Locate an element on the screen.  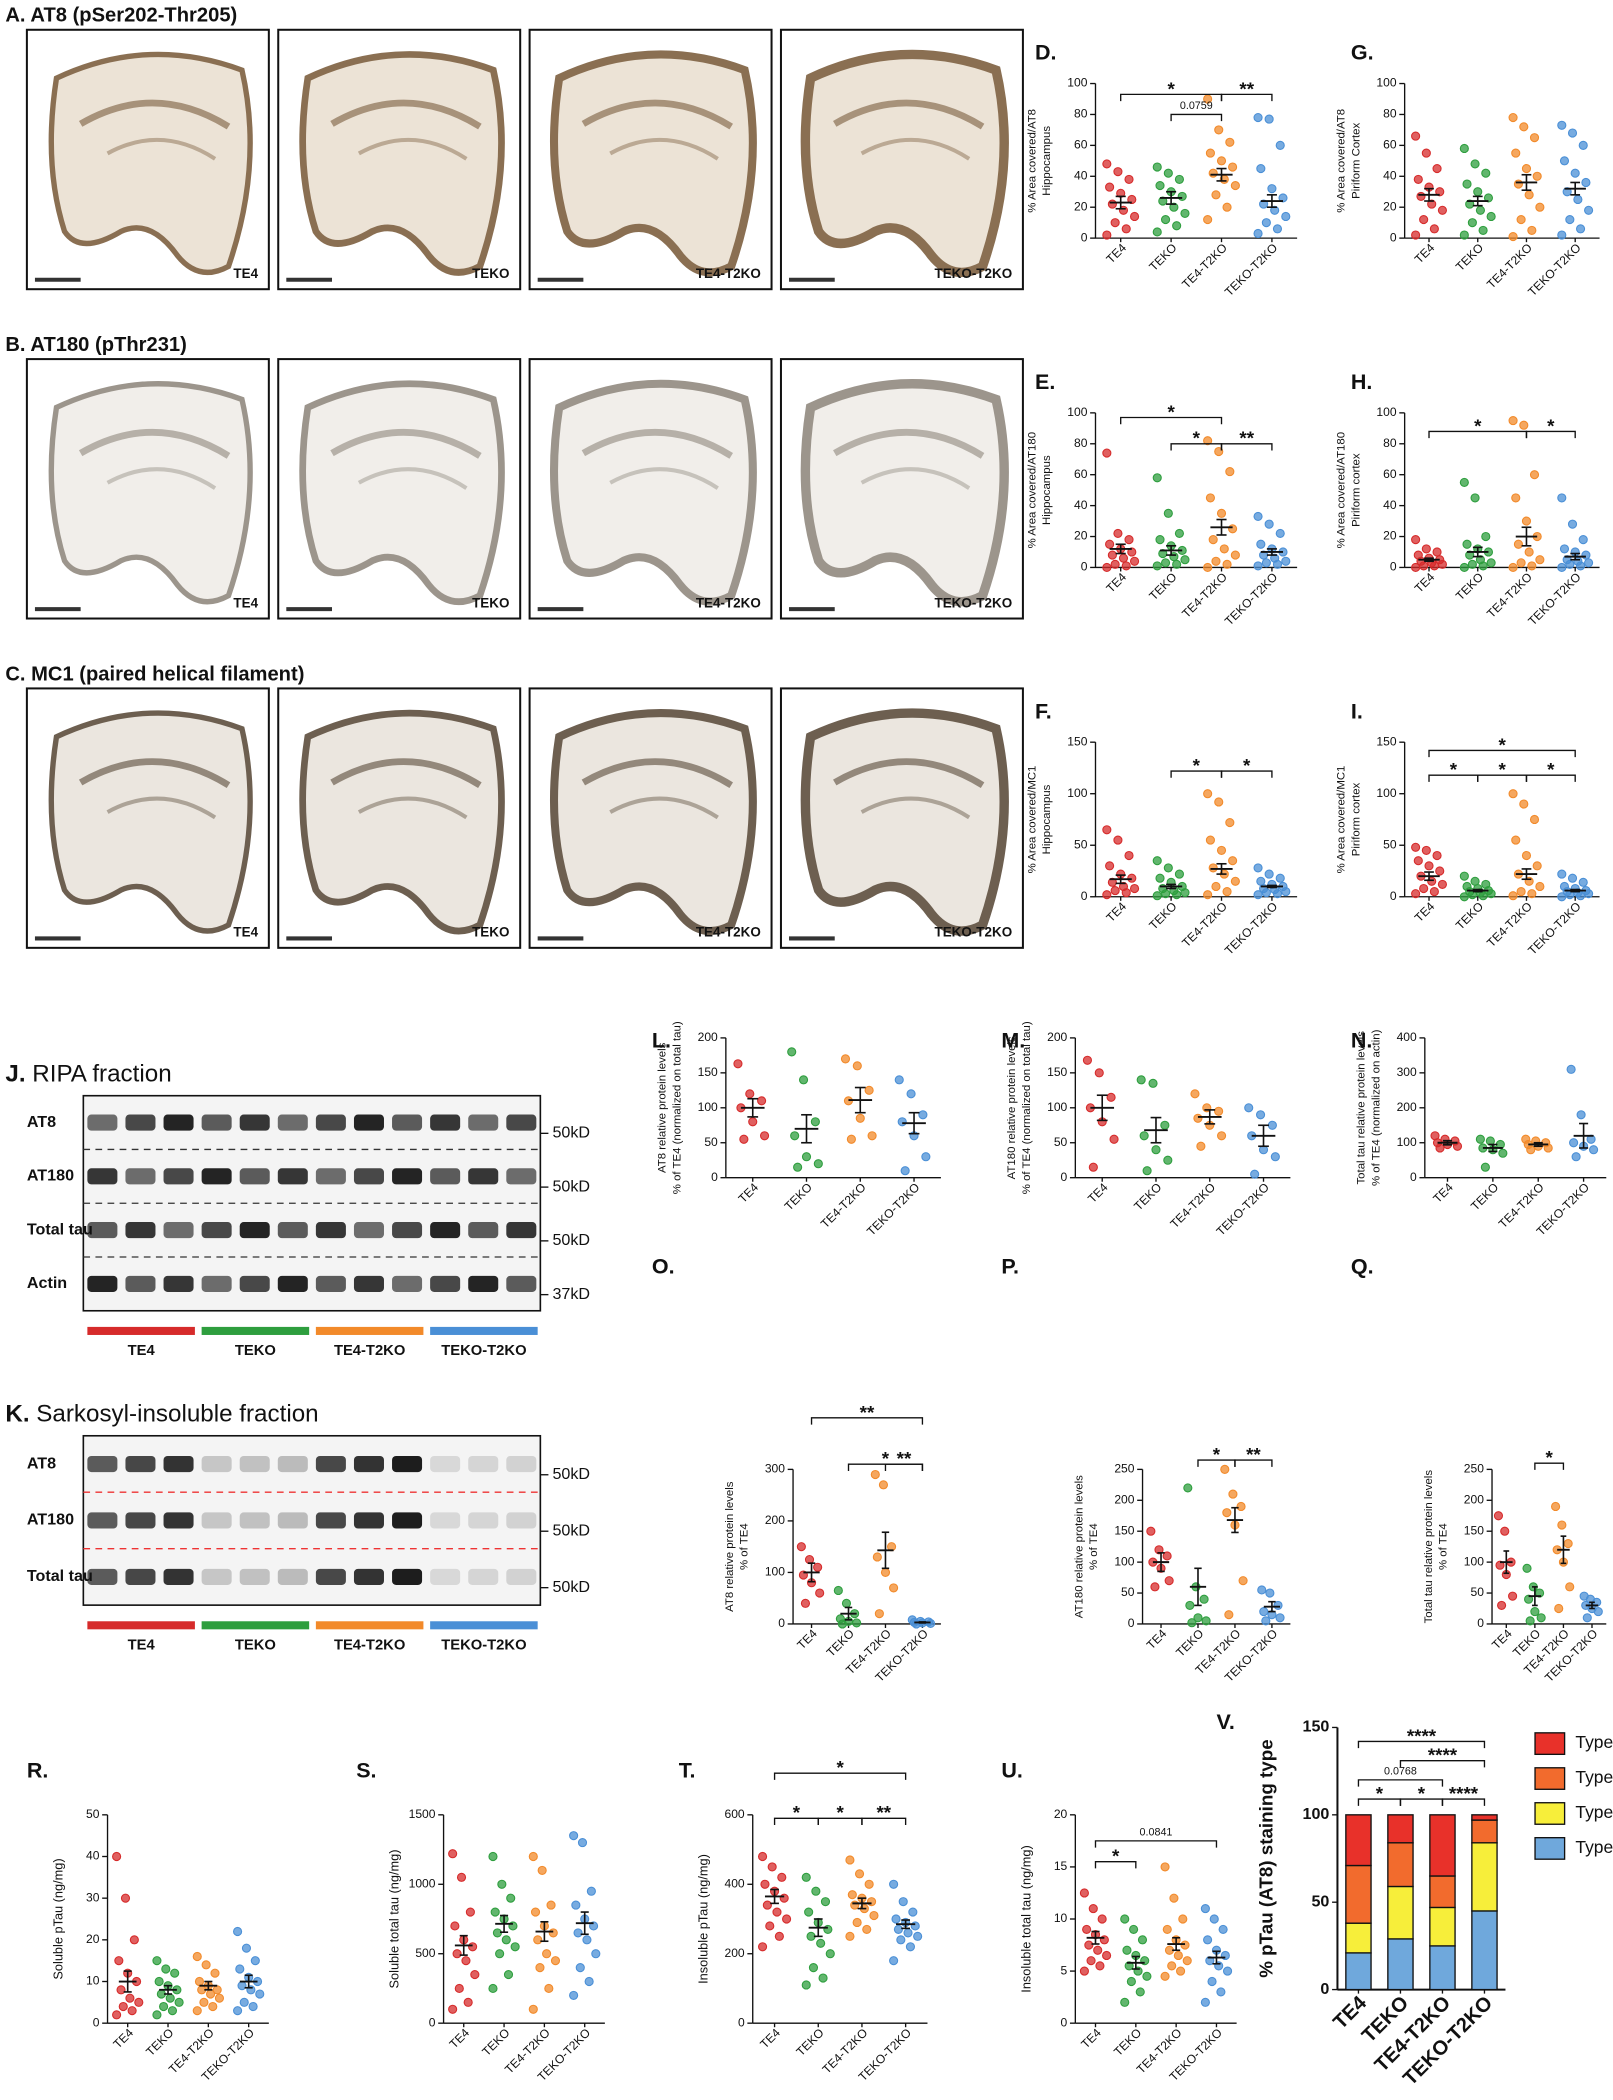
blot is located at coordinates (312, 1520).